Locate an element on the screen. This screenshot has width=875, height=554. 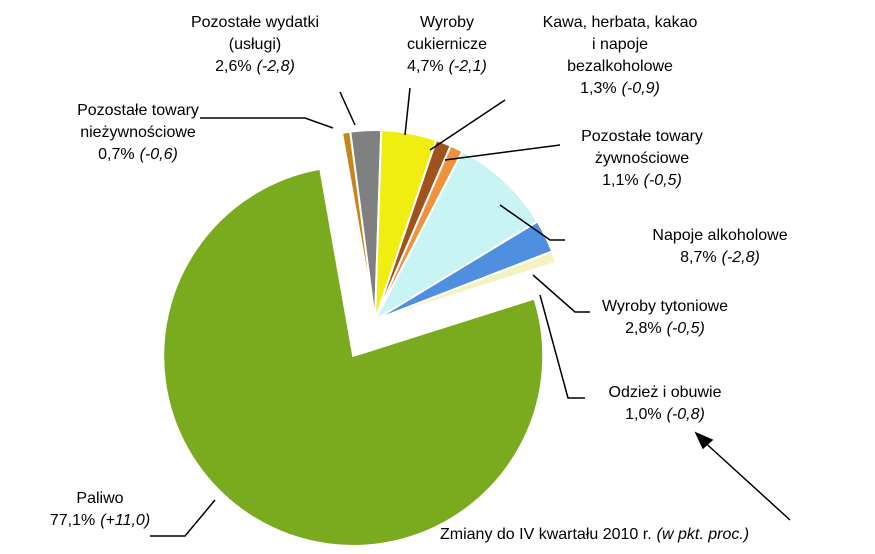
change-label: (+11,0) is located at coordinates (125, 520).